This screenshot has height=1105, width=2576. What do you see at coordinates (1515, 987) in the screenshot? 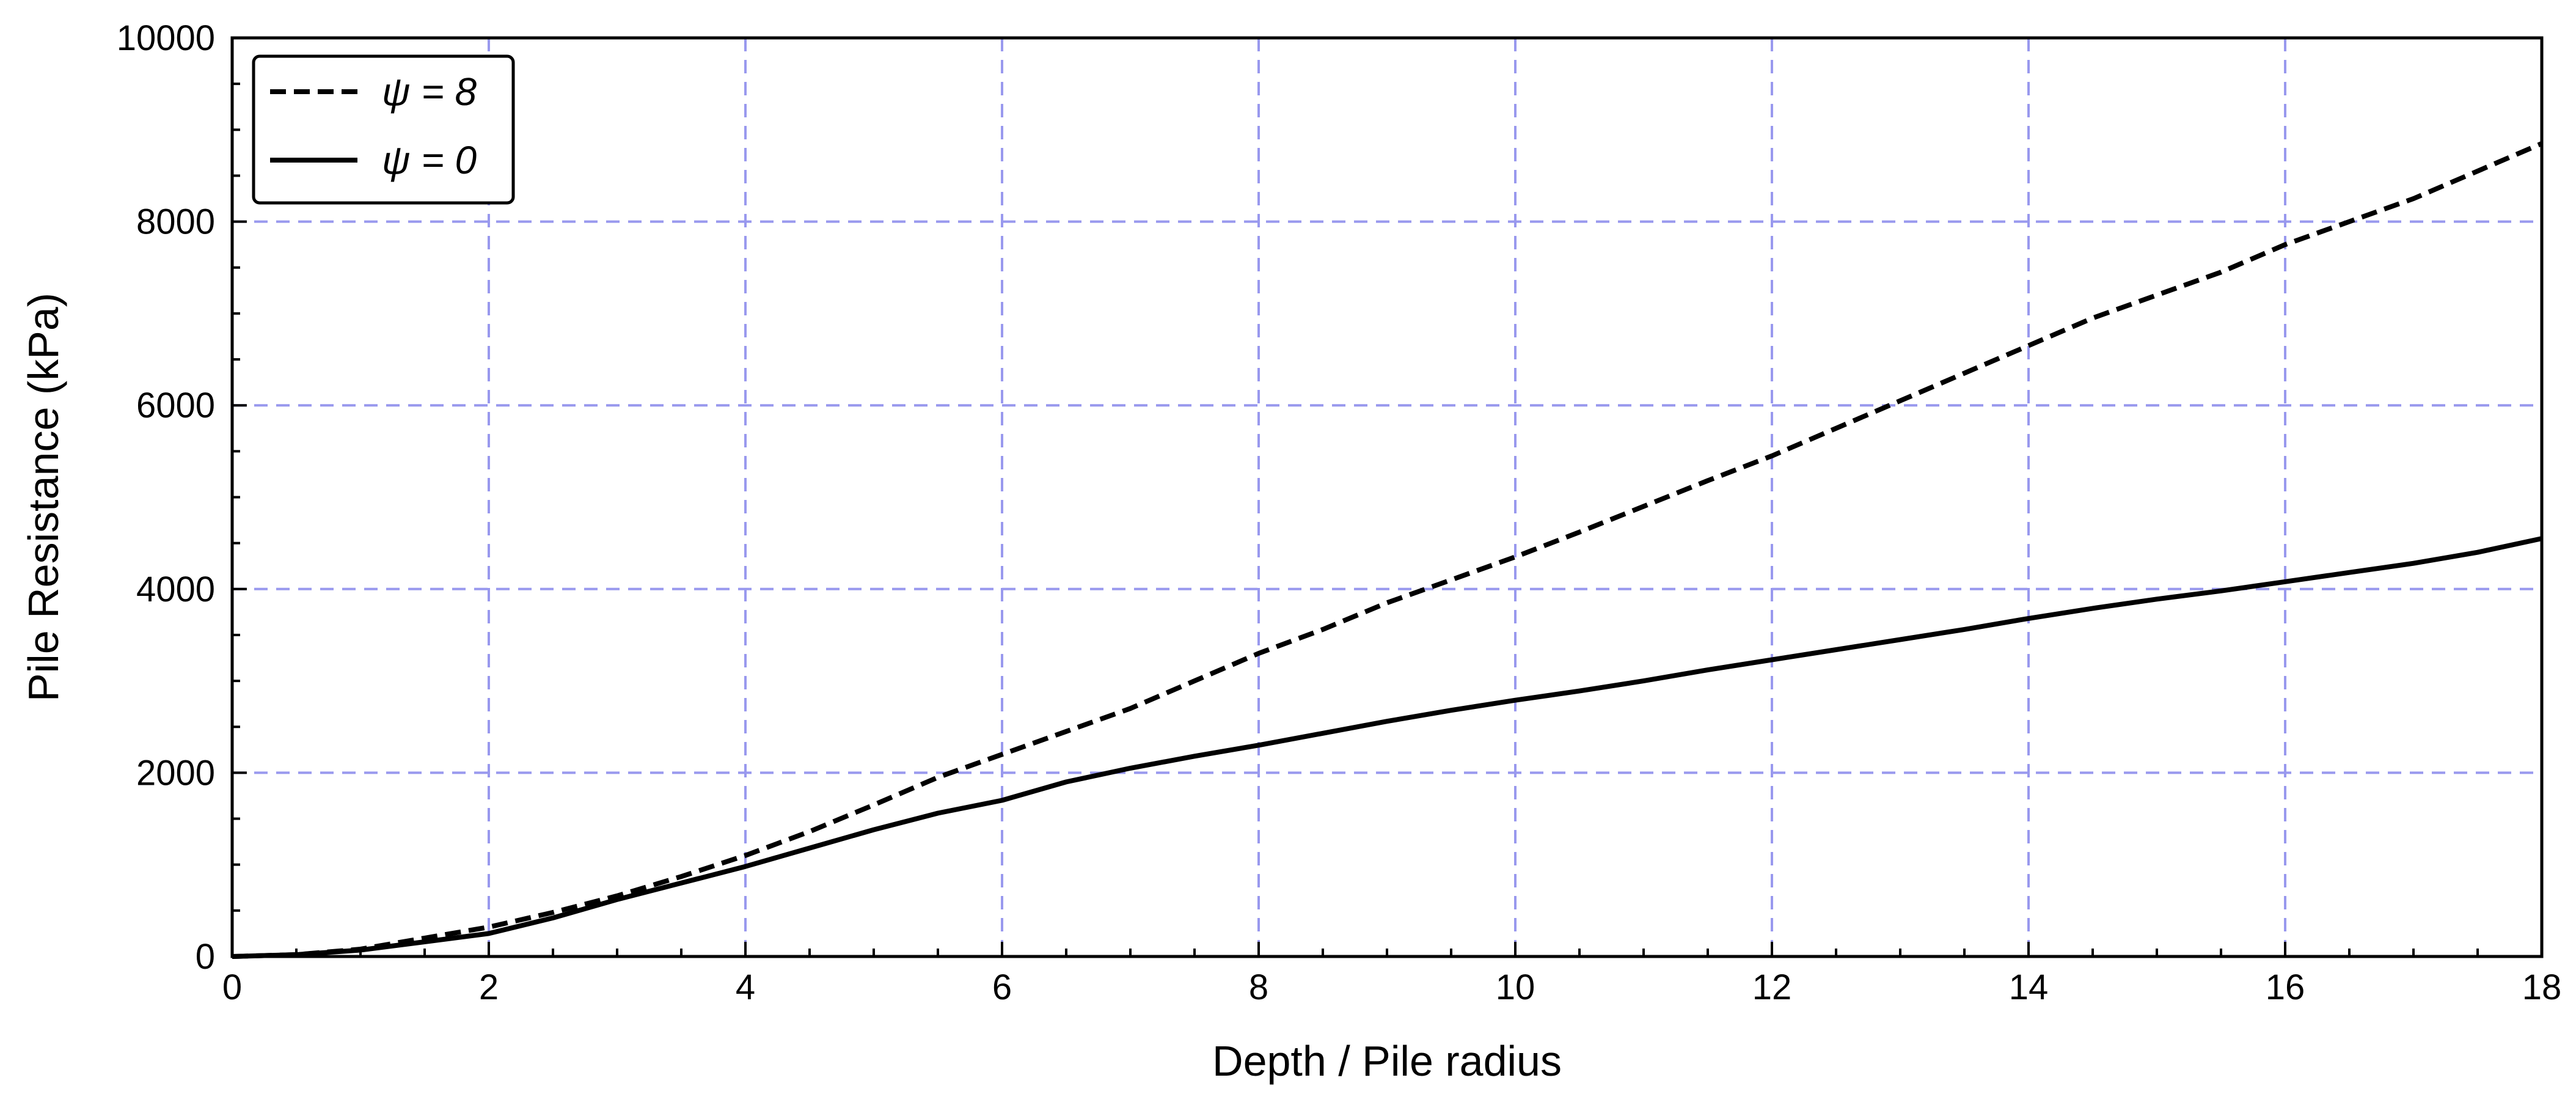
I see `x-tick-label: 10` at bounding box center [1515, 987].